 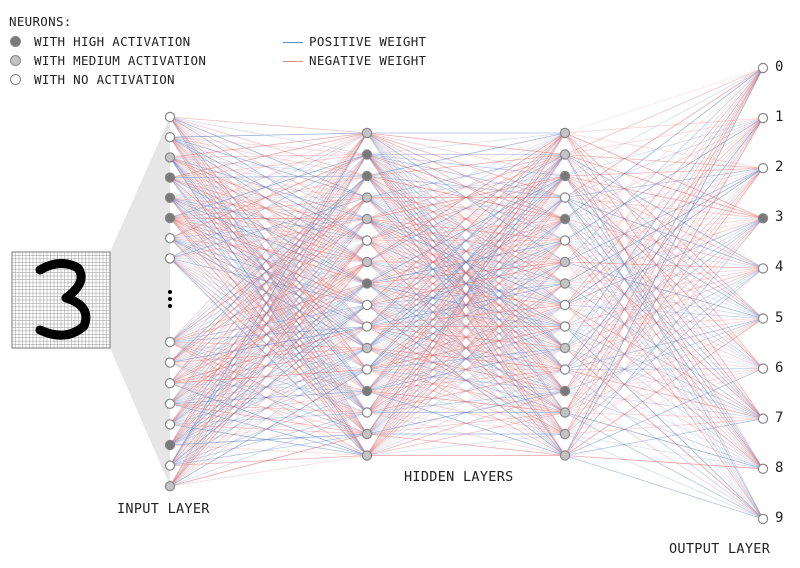 What do you see at coordinates (720, 549) in the screenshot?
I see `output-layer-label: OUTPUT LAYER` at bounding box center [720, 549].